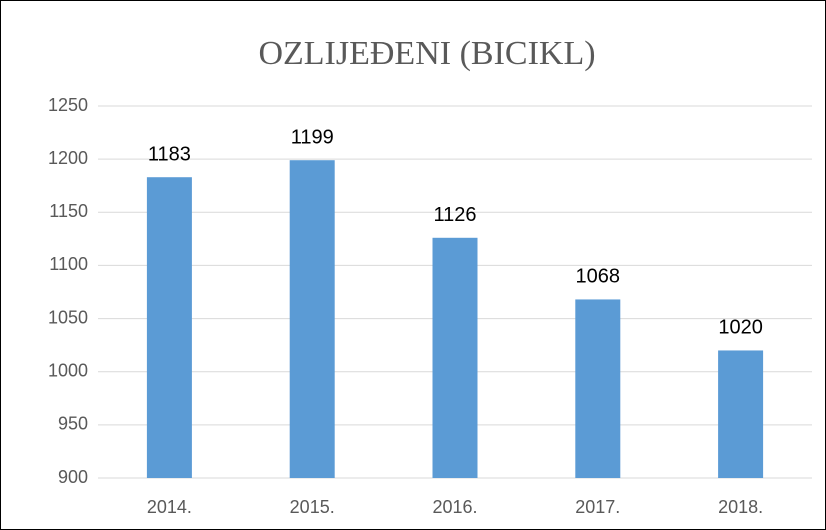 Image resolution: width=826 pixels, height=530 pixels. What do you see at coordinates (312, 507) in the screenshot?
I see `x-tick-label: 2015.` at bounding box center [312, 507].